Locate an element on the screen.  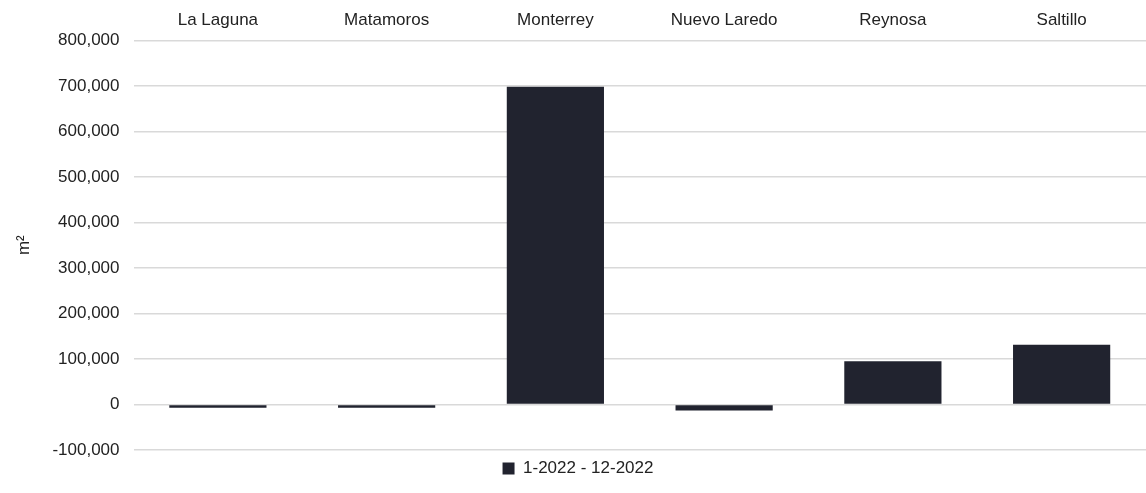
x-tick-label: Monterrey is located at coordinates (556, 19).